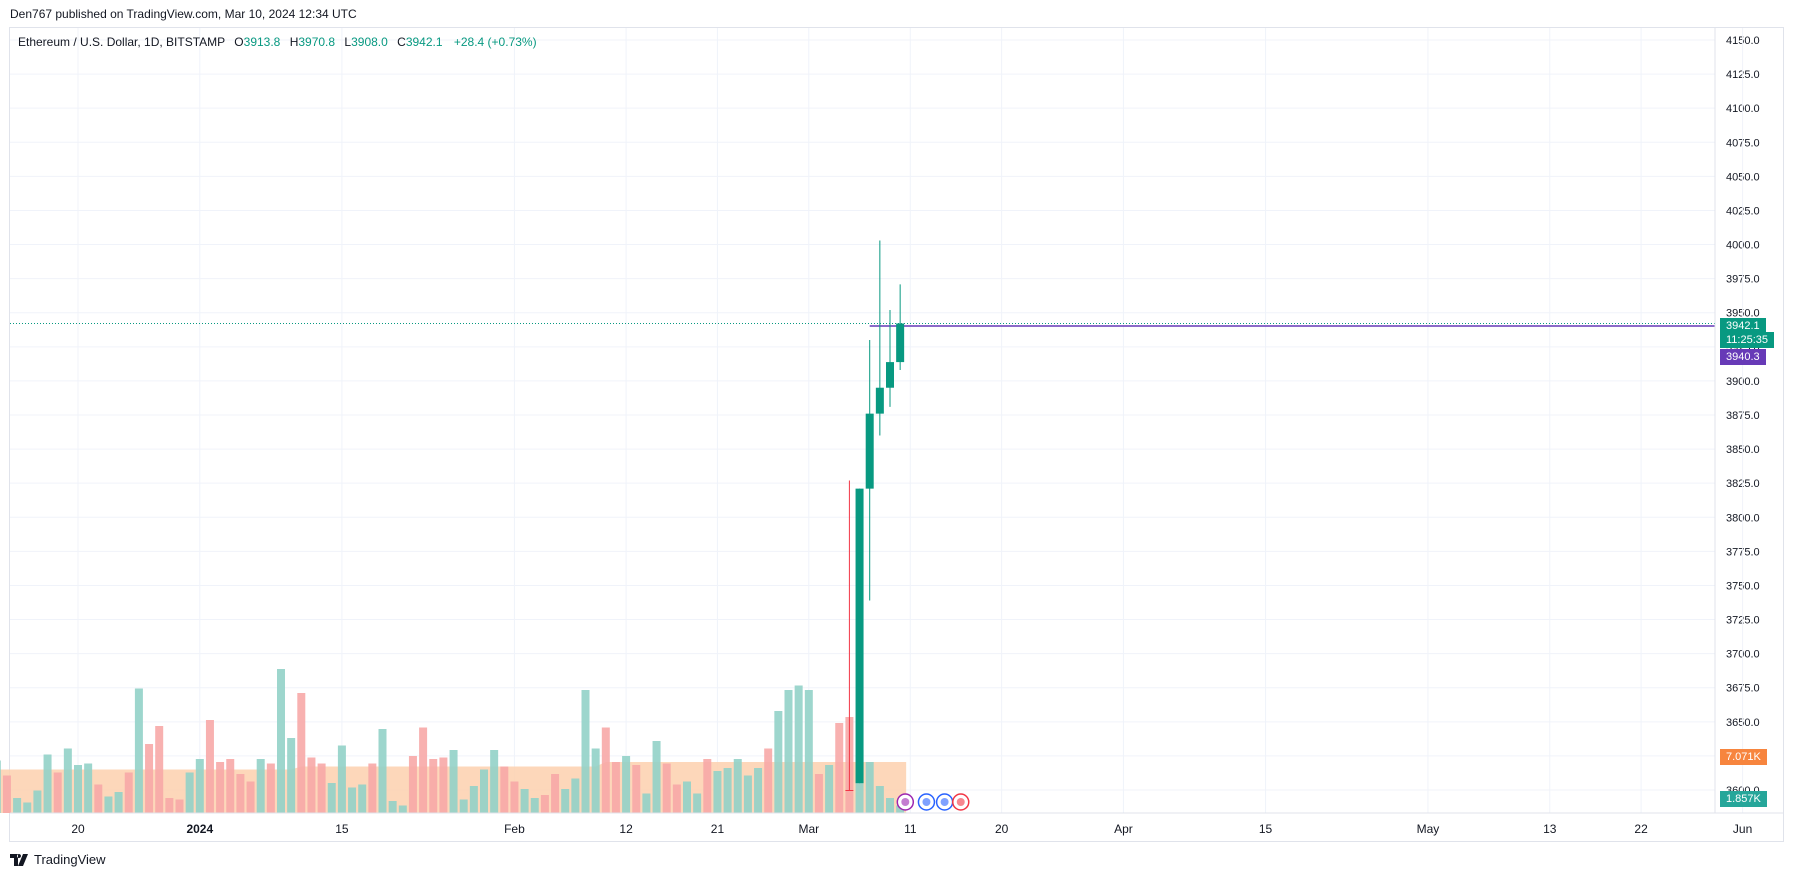  What do you see at coordinates (294, 42) in the screenshot?
I see `legend-high-label: H` at bounding box center [294, 42].